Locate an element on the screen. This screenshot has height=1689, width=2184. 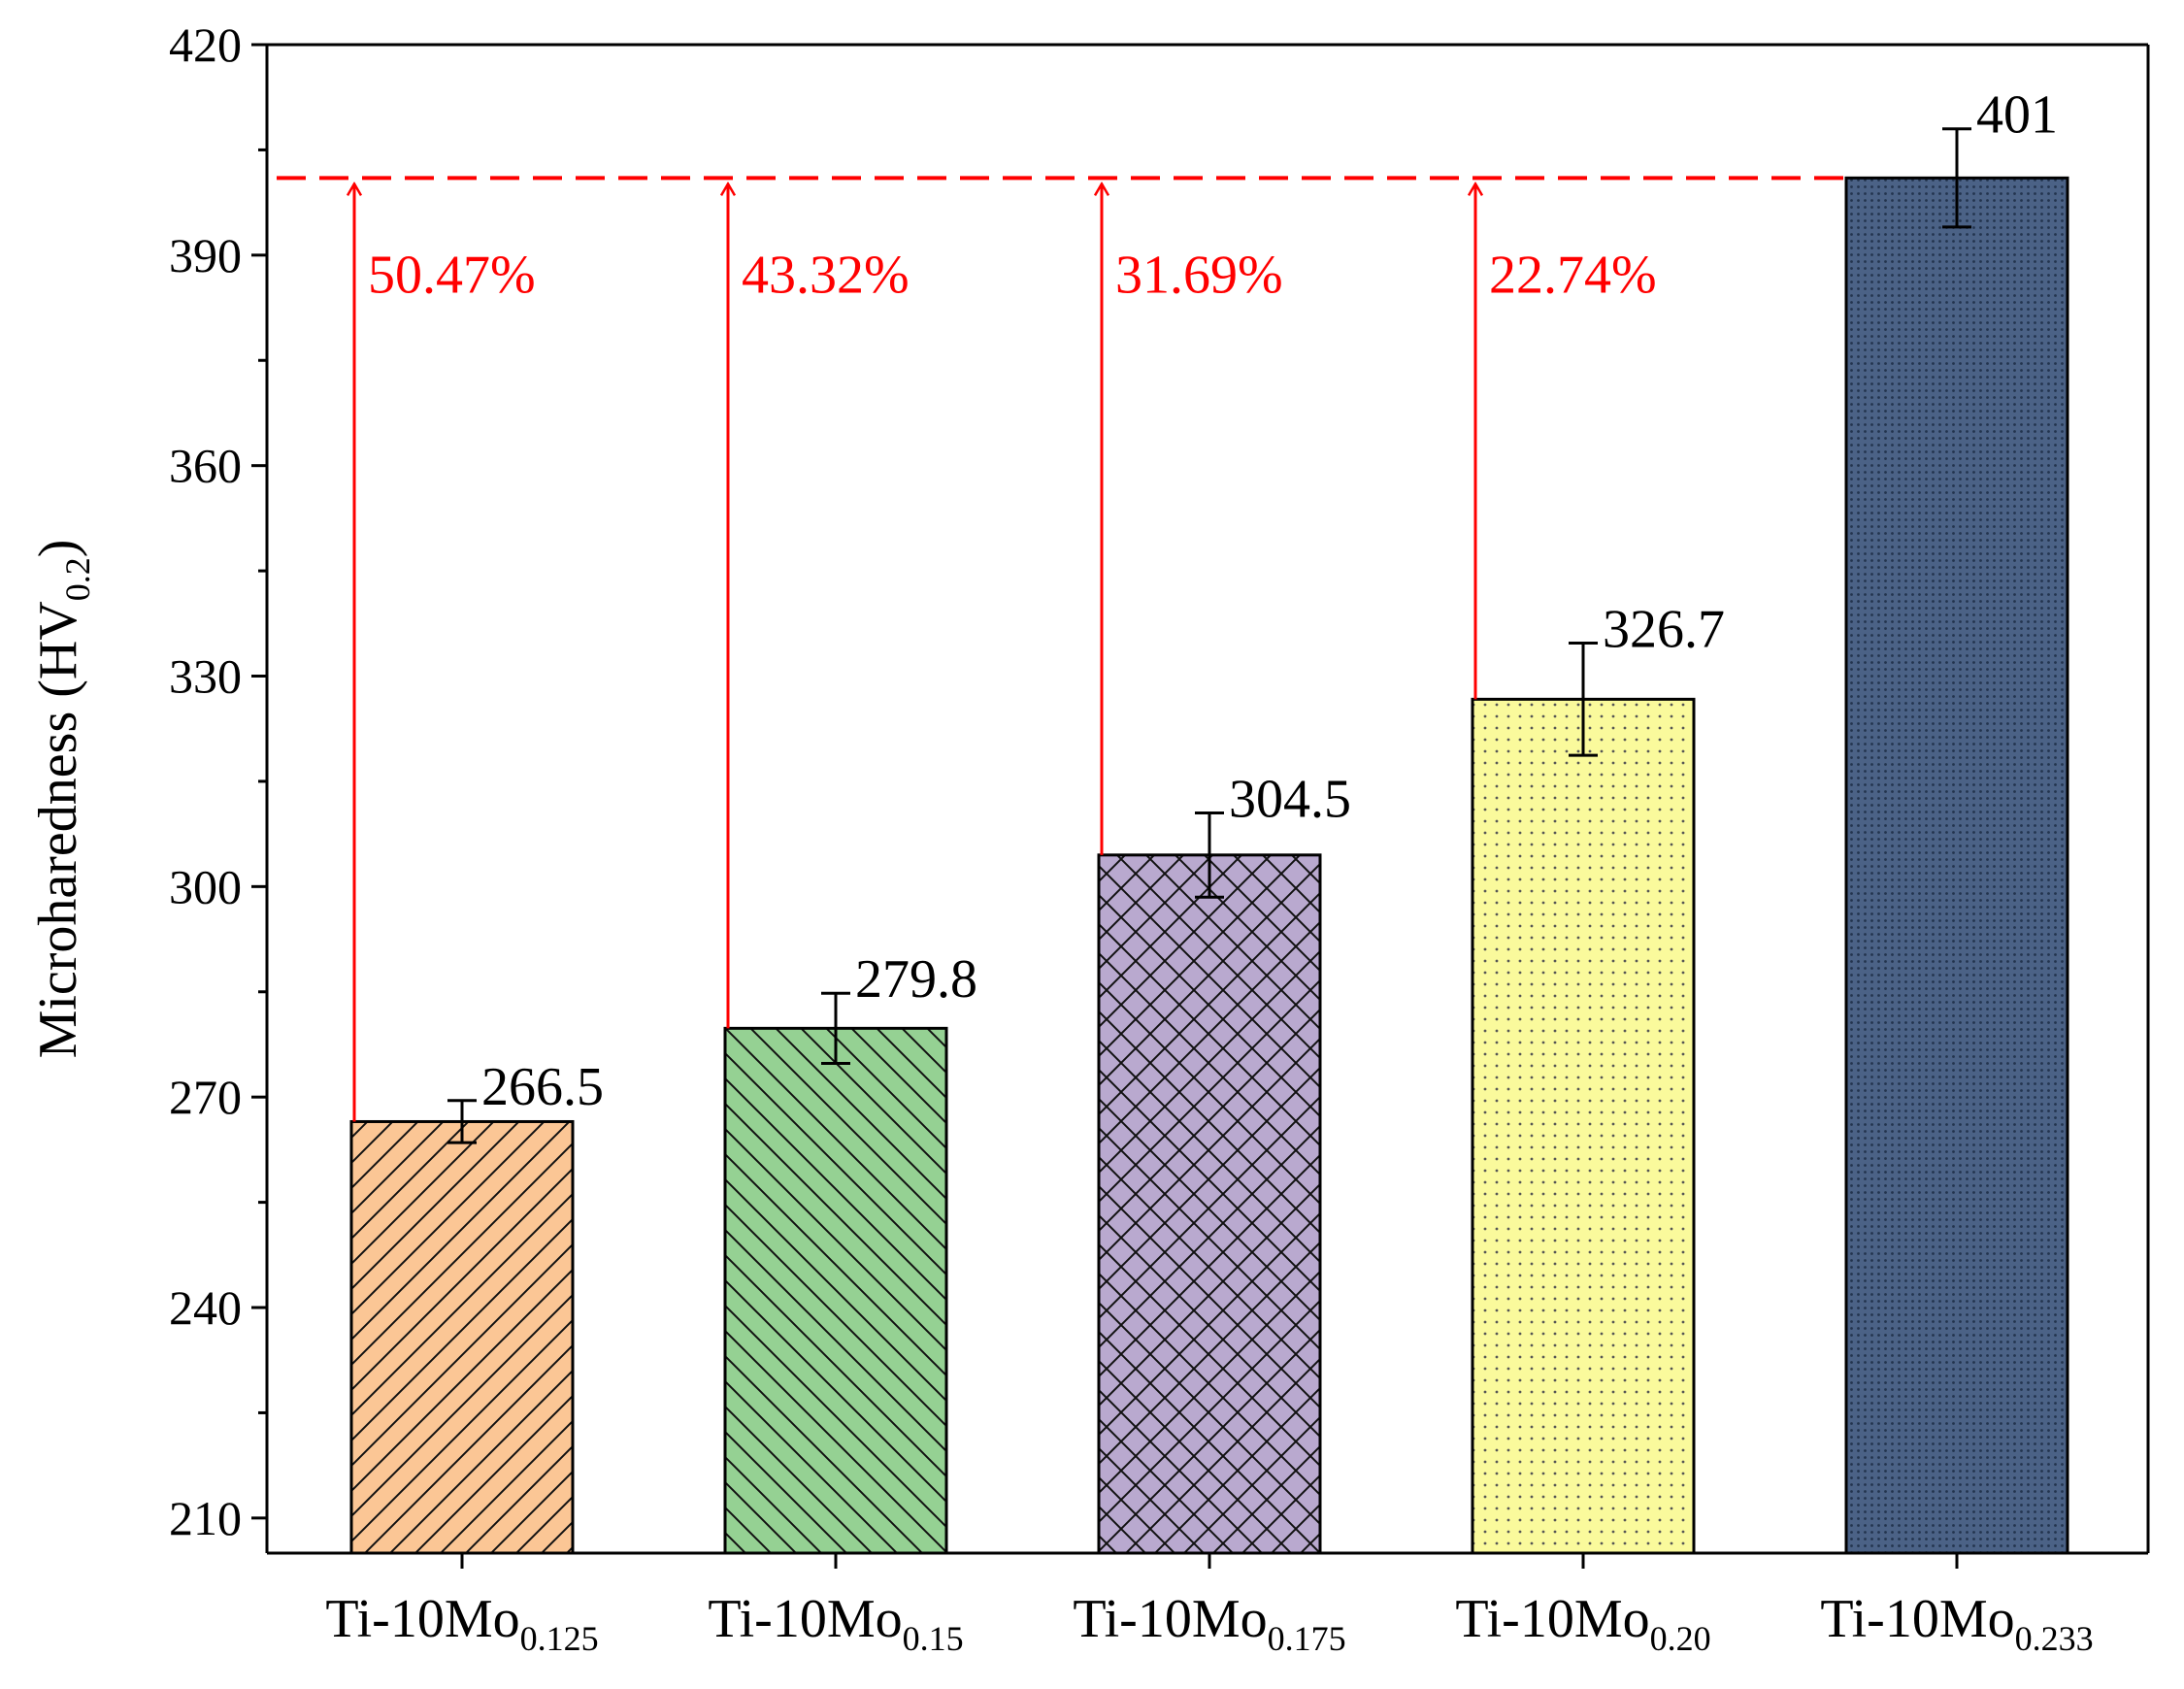
y-tick-label: 360 is located at coordinates (205, 466).